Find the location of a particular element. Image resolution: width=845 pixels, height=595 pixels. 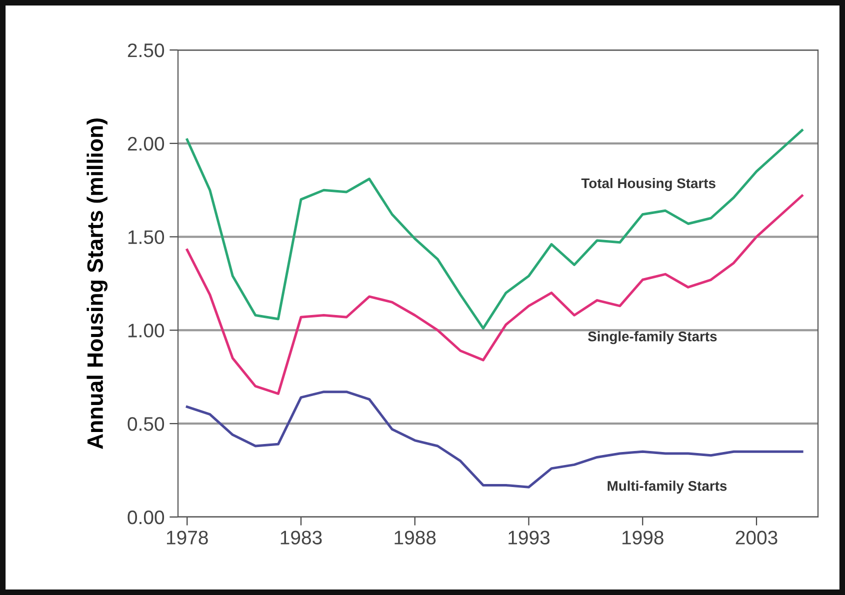

y-tick-label: 1.50 is located at coordinates (146, 237).